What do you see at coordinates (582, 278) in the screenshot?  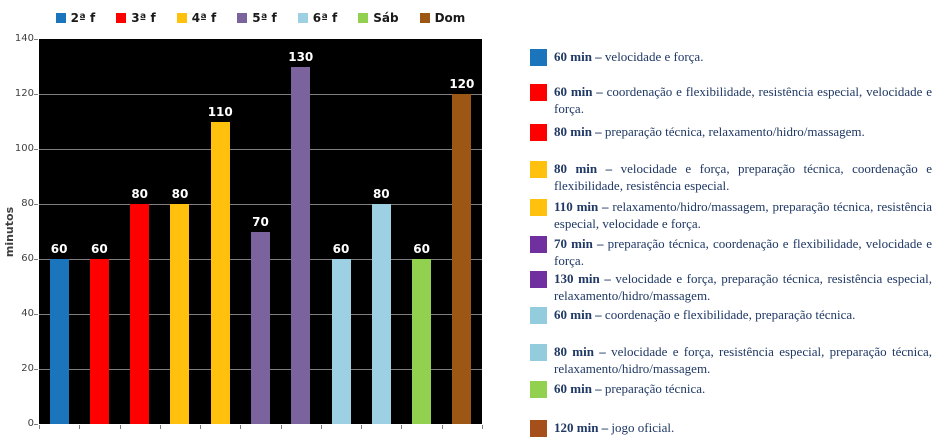 I see `duration-label: 130 min –` at bounding box center [582, 278].